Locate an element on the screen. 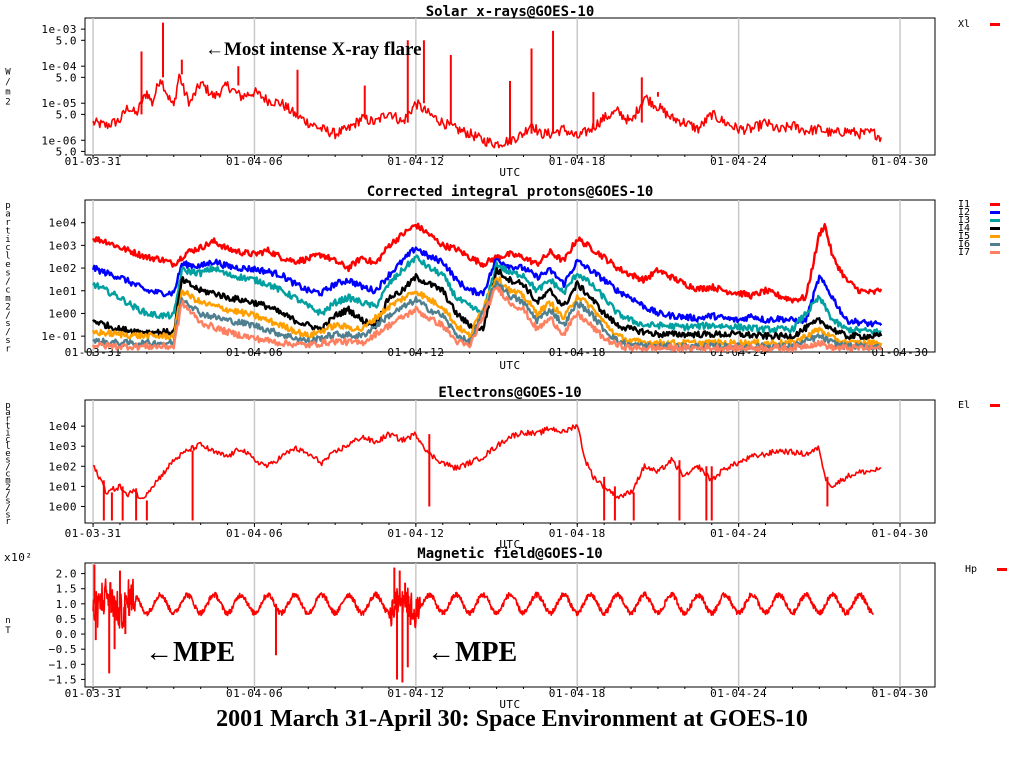  series-line-Xl is located at coordinates (487, 111).